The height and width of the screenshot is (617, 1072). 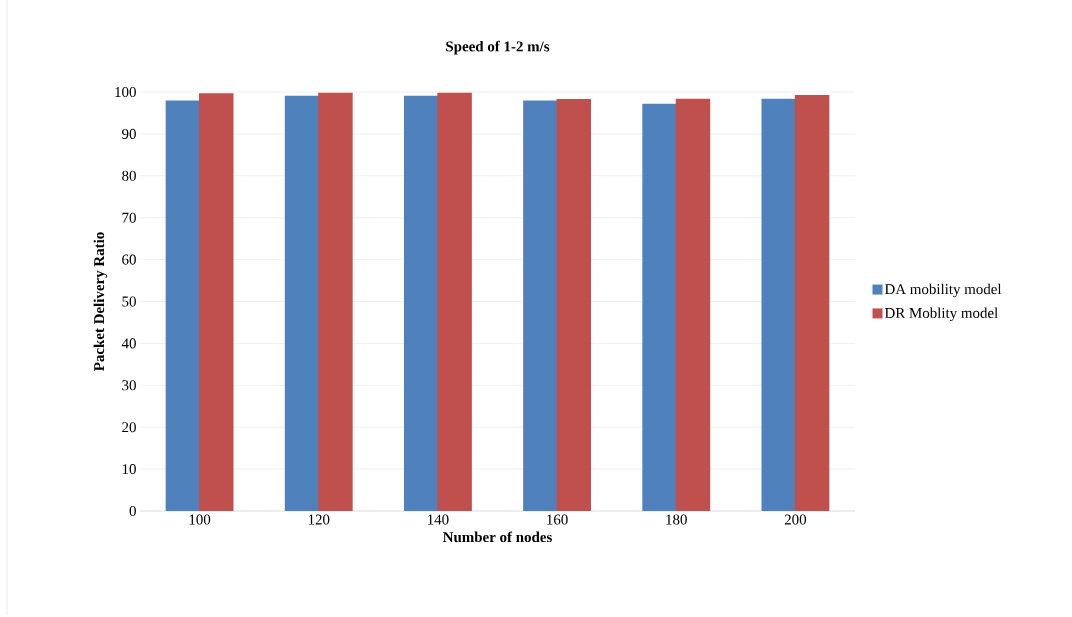 I want to click on x-tick-label: 140, so click(x=438, y=519).